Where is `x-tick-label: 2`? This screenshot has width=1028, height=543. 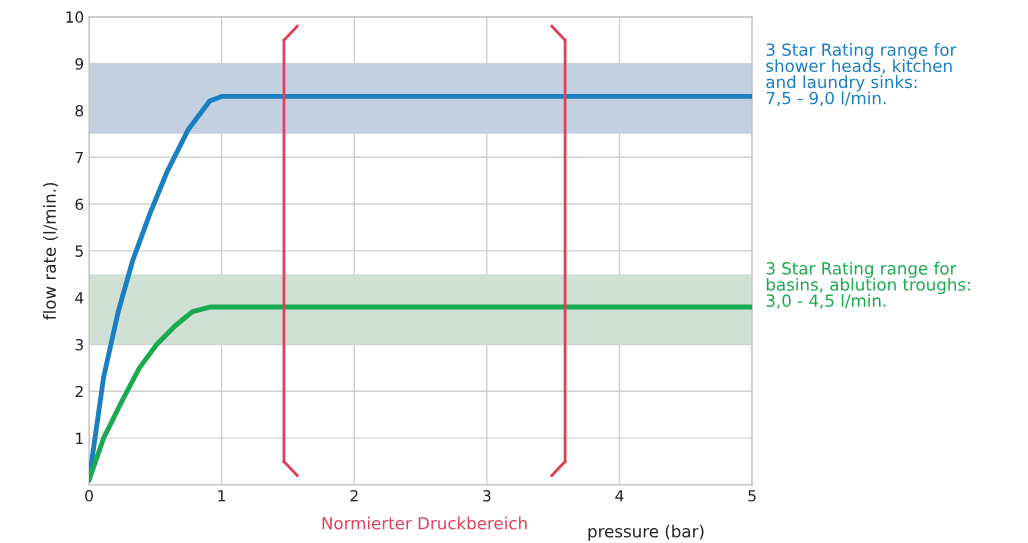
x-tick-label: 2 is located at coordinates (354, 496).